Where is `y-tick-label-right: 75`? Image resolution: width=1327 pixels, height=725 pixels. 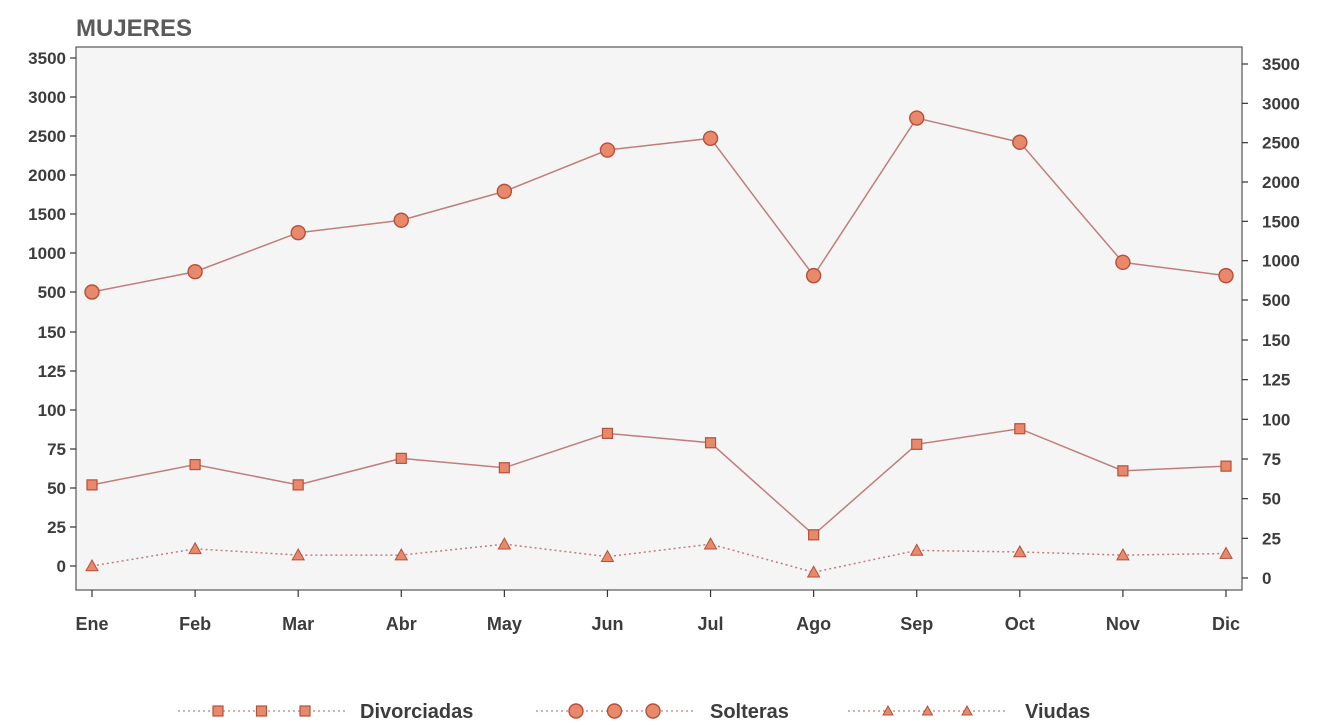 y-tick-label-right: 75 is located at coordinates (1271, 459).